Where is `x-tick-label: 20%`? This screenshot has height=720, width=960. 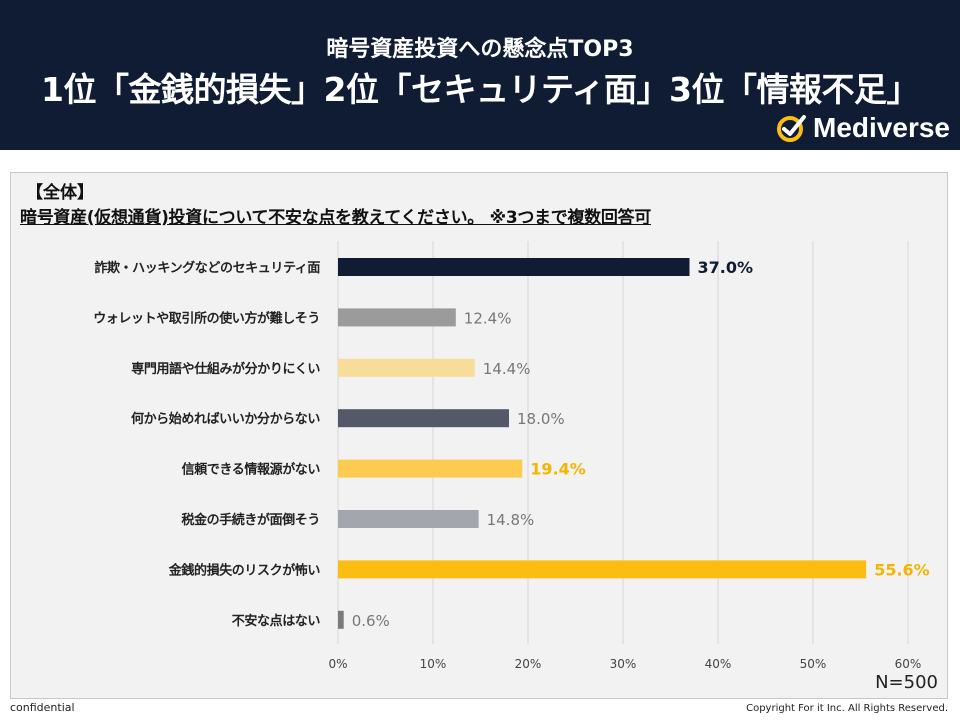
x-tick-label: 20% is located at coordinates (528, 664).